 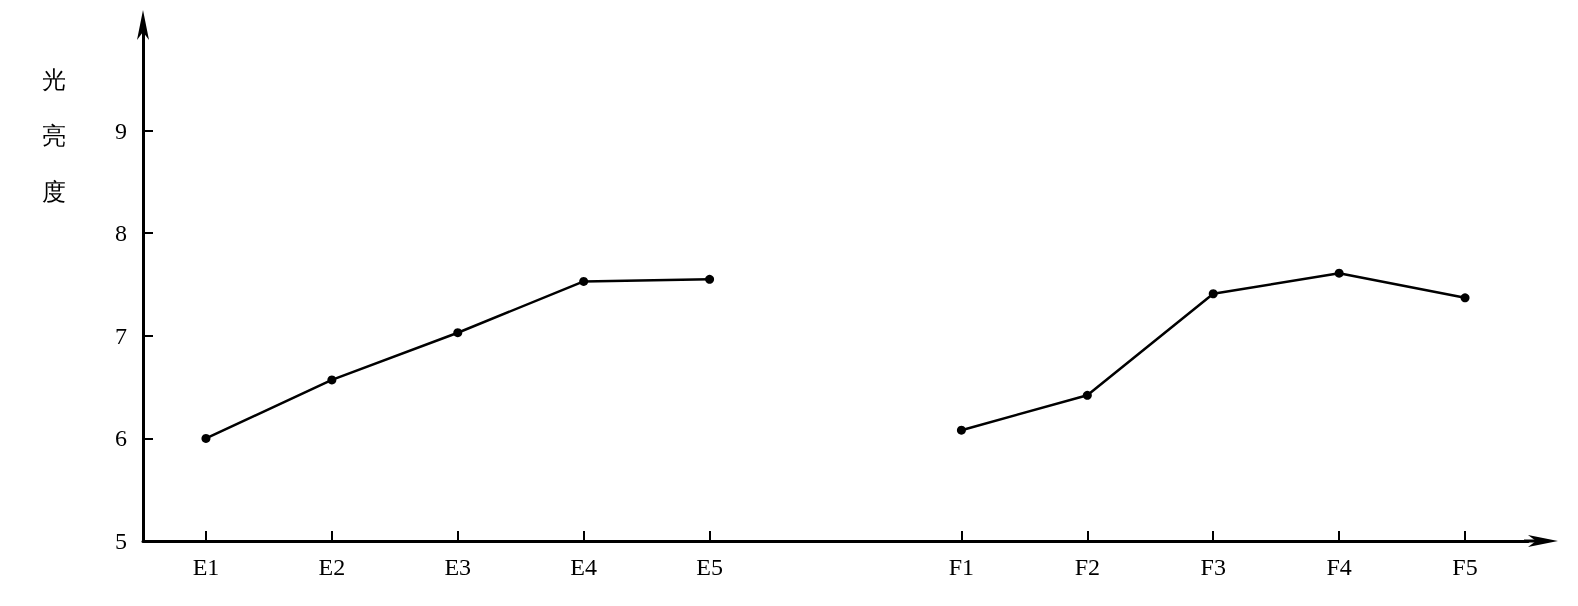 What do you see at coordinates (961, 567) in the screenshot?
I see `x-tick-label: F1` at bounding box center [961, 567].